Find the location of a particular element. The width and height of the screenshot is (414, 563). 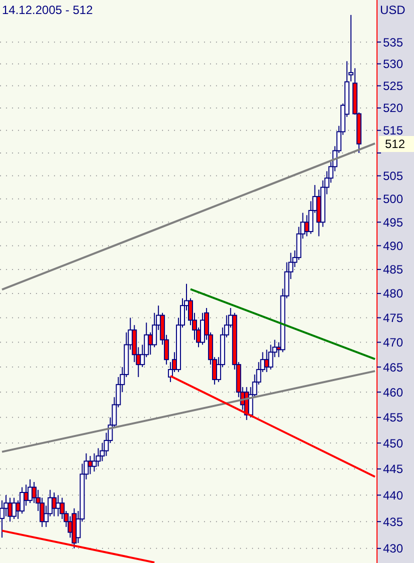

y-tick-label: 530 is located at coordinates (393, 64).